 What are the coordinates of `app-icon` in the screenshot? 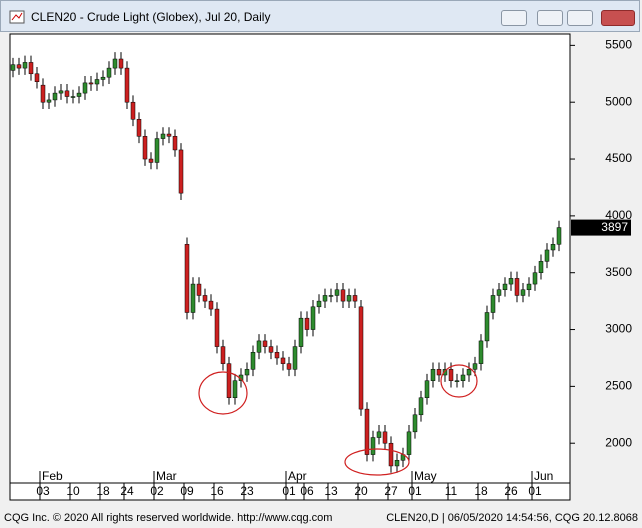 It's located at (17, 17).